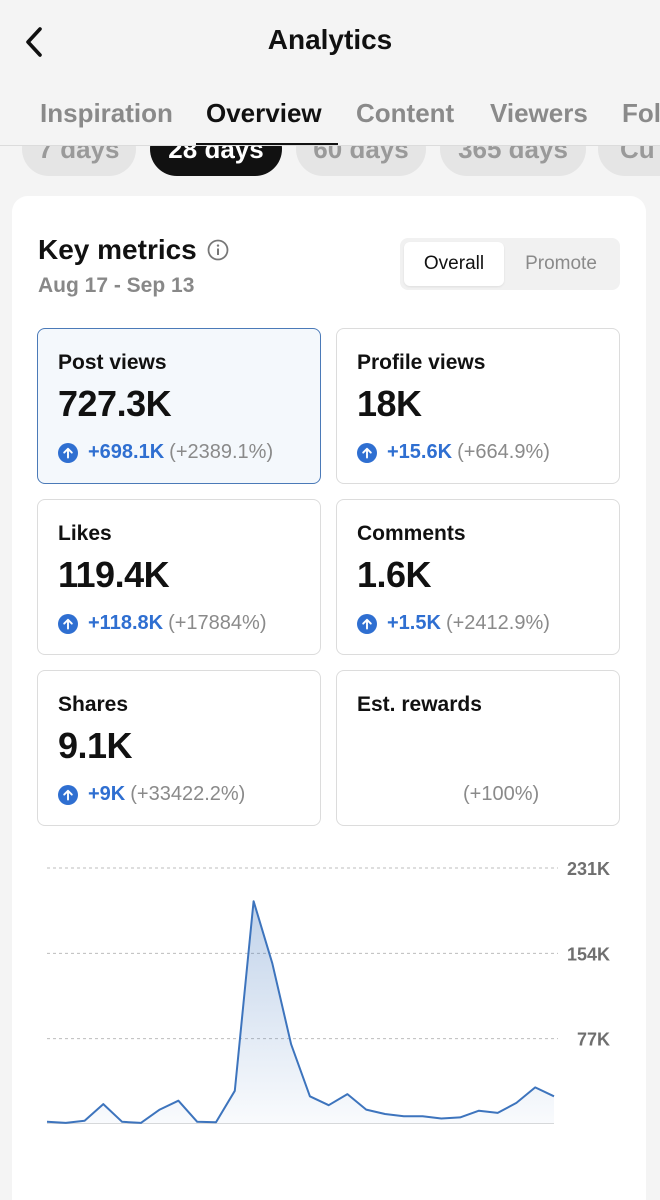 This screenshot has height=1200, width=660. What do you see at coordinates (454, 264) in the screenshot?
I see `overall-toggle-button: Overall` at bounding box center [454, 264].